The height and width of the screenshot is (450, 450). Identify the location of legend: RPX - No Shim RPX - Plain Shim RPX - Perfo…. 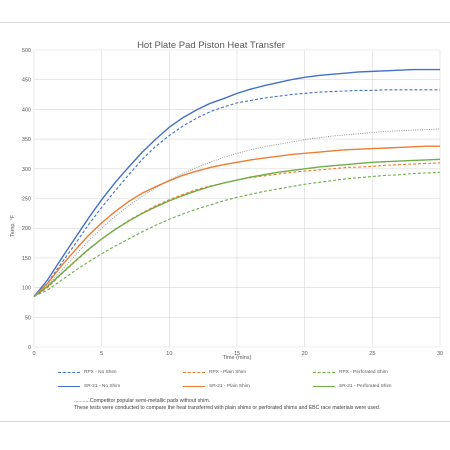
(248, 380).